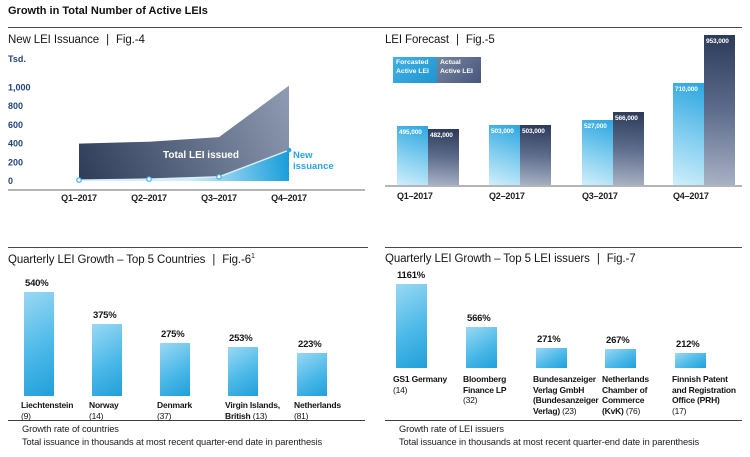  I want to click on new-lei-issuance-area-chart: Tsd. 0 200 400 600 800 1,000 Total LEI issued, so click(150, 119).